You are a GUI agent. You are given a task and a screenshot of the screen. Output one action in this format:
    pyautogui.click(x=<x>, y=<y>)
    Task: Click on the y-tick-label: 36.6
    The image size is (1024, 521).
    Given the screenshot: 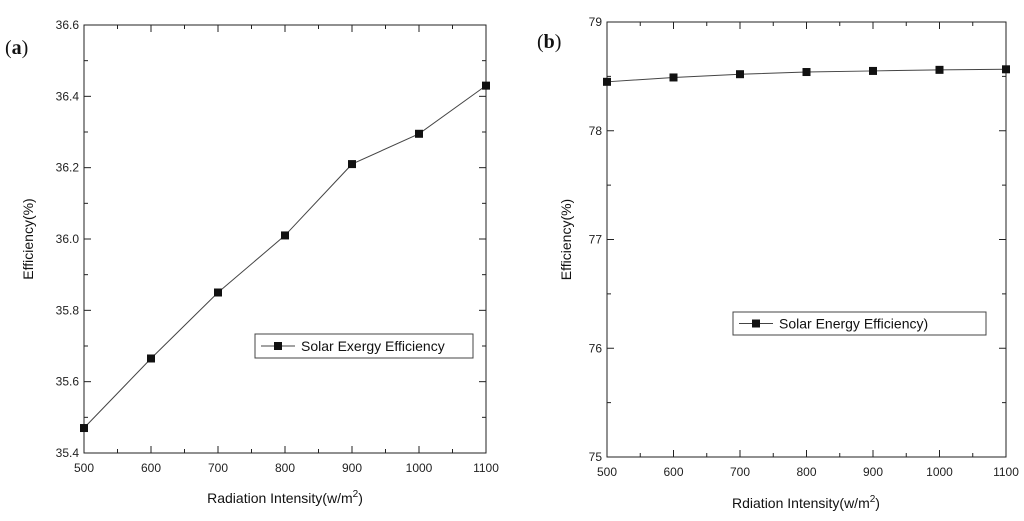 What is the action you would take?
    pyautogui.click(x=68, y=25)
    